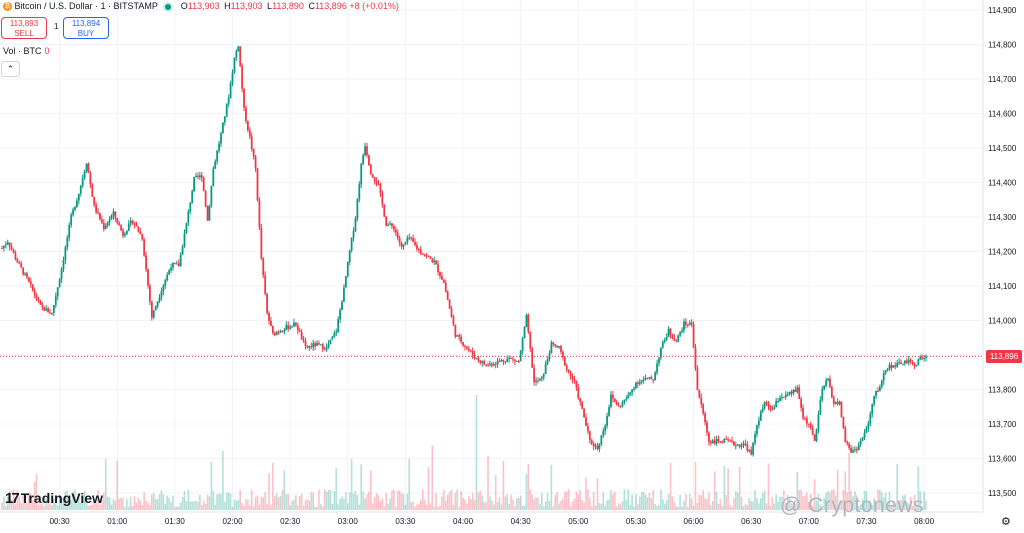  What do you see at coordinates (86, 28) in the screenshot?
I see `buy-button: 113,894 BUY` at bounding box center [86, 28].